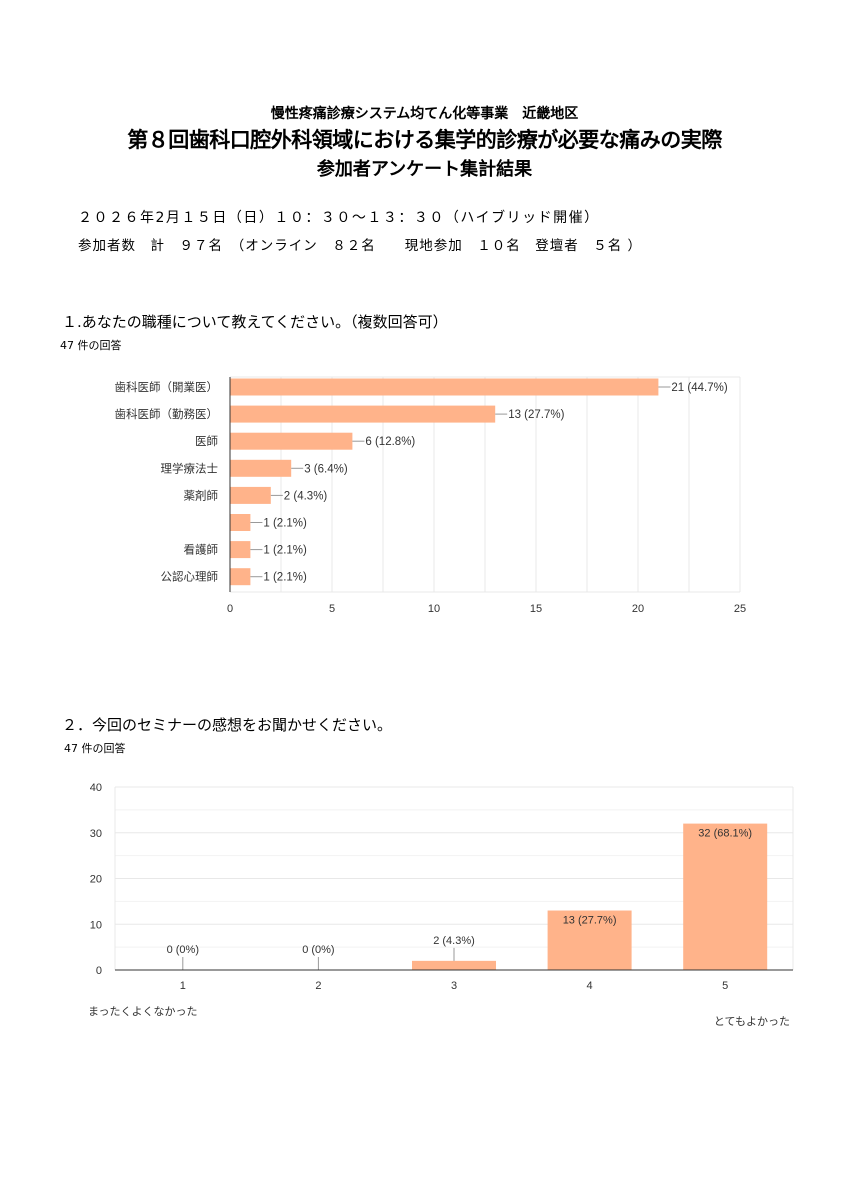  I want to click on data-label: 3 (6.4%), so click(326, 469).